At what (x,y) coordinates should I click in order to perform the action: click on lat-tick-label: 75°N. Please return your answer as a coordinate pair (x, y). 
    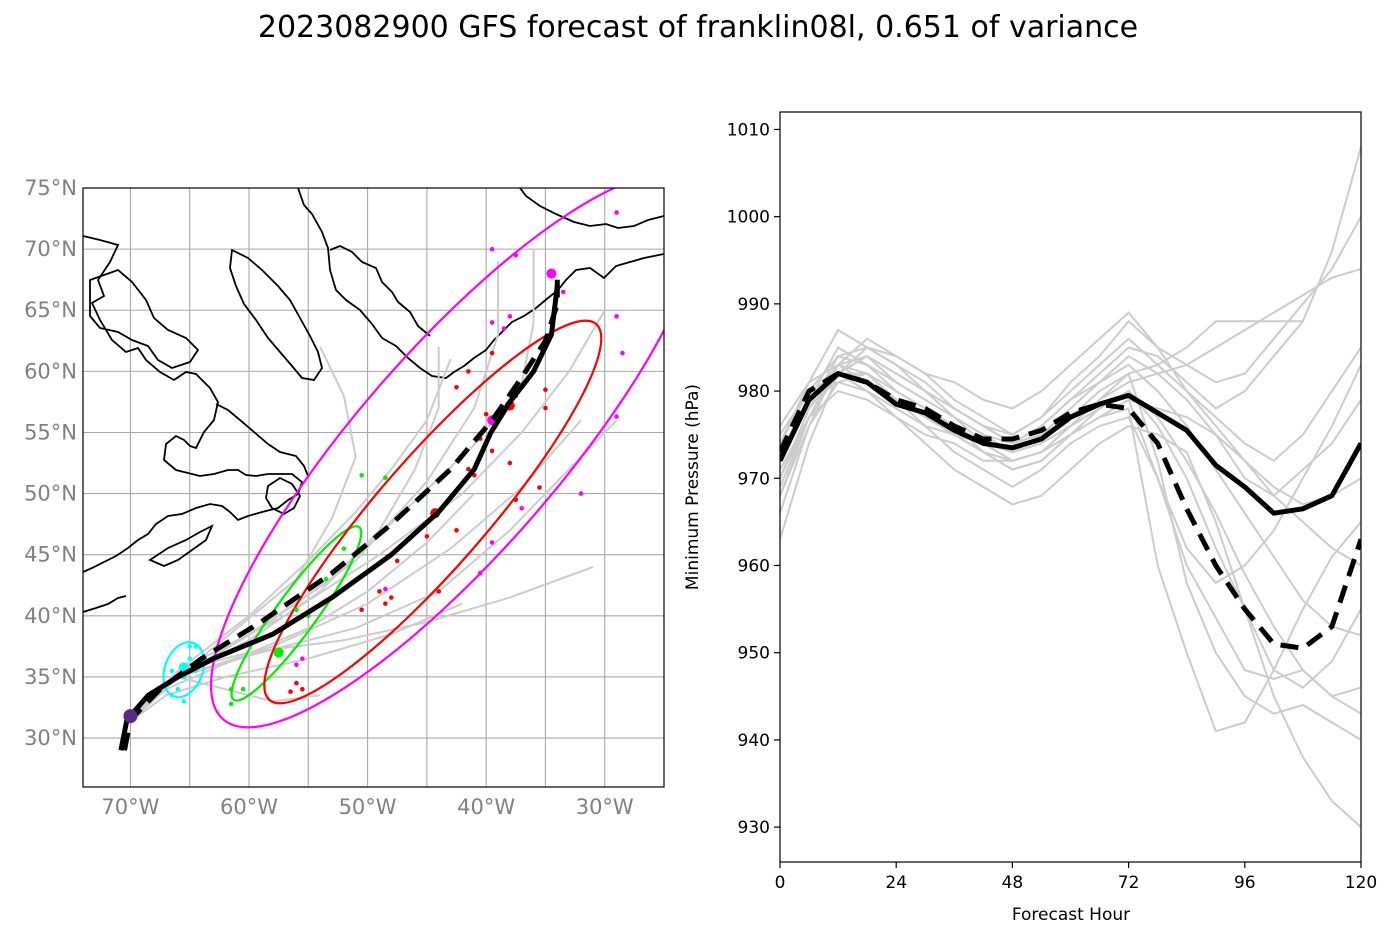
    Looking at the image, I should click on (50, 188).